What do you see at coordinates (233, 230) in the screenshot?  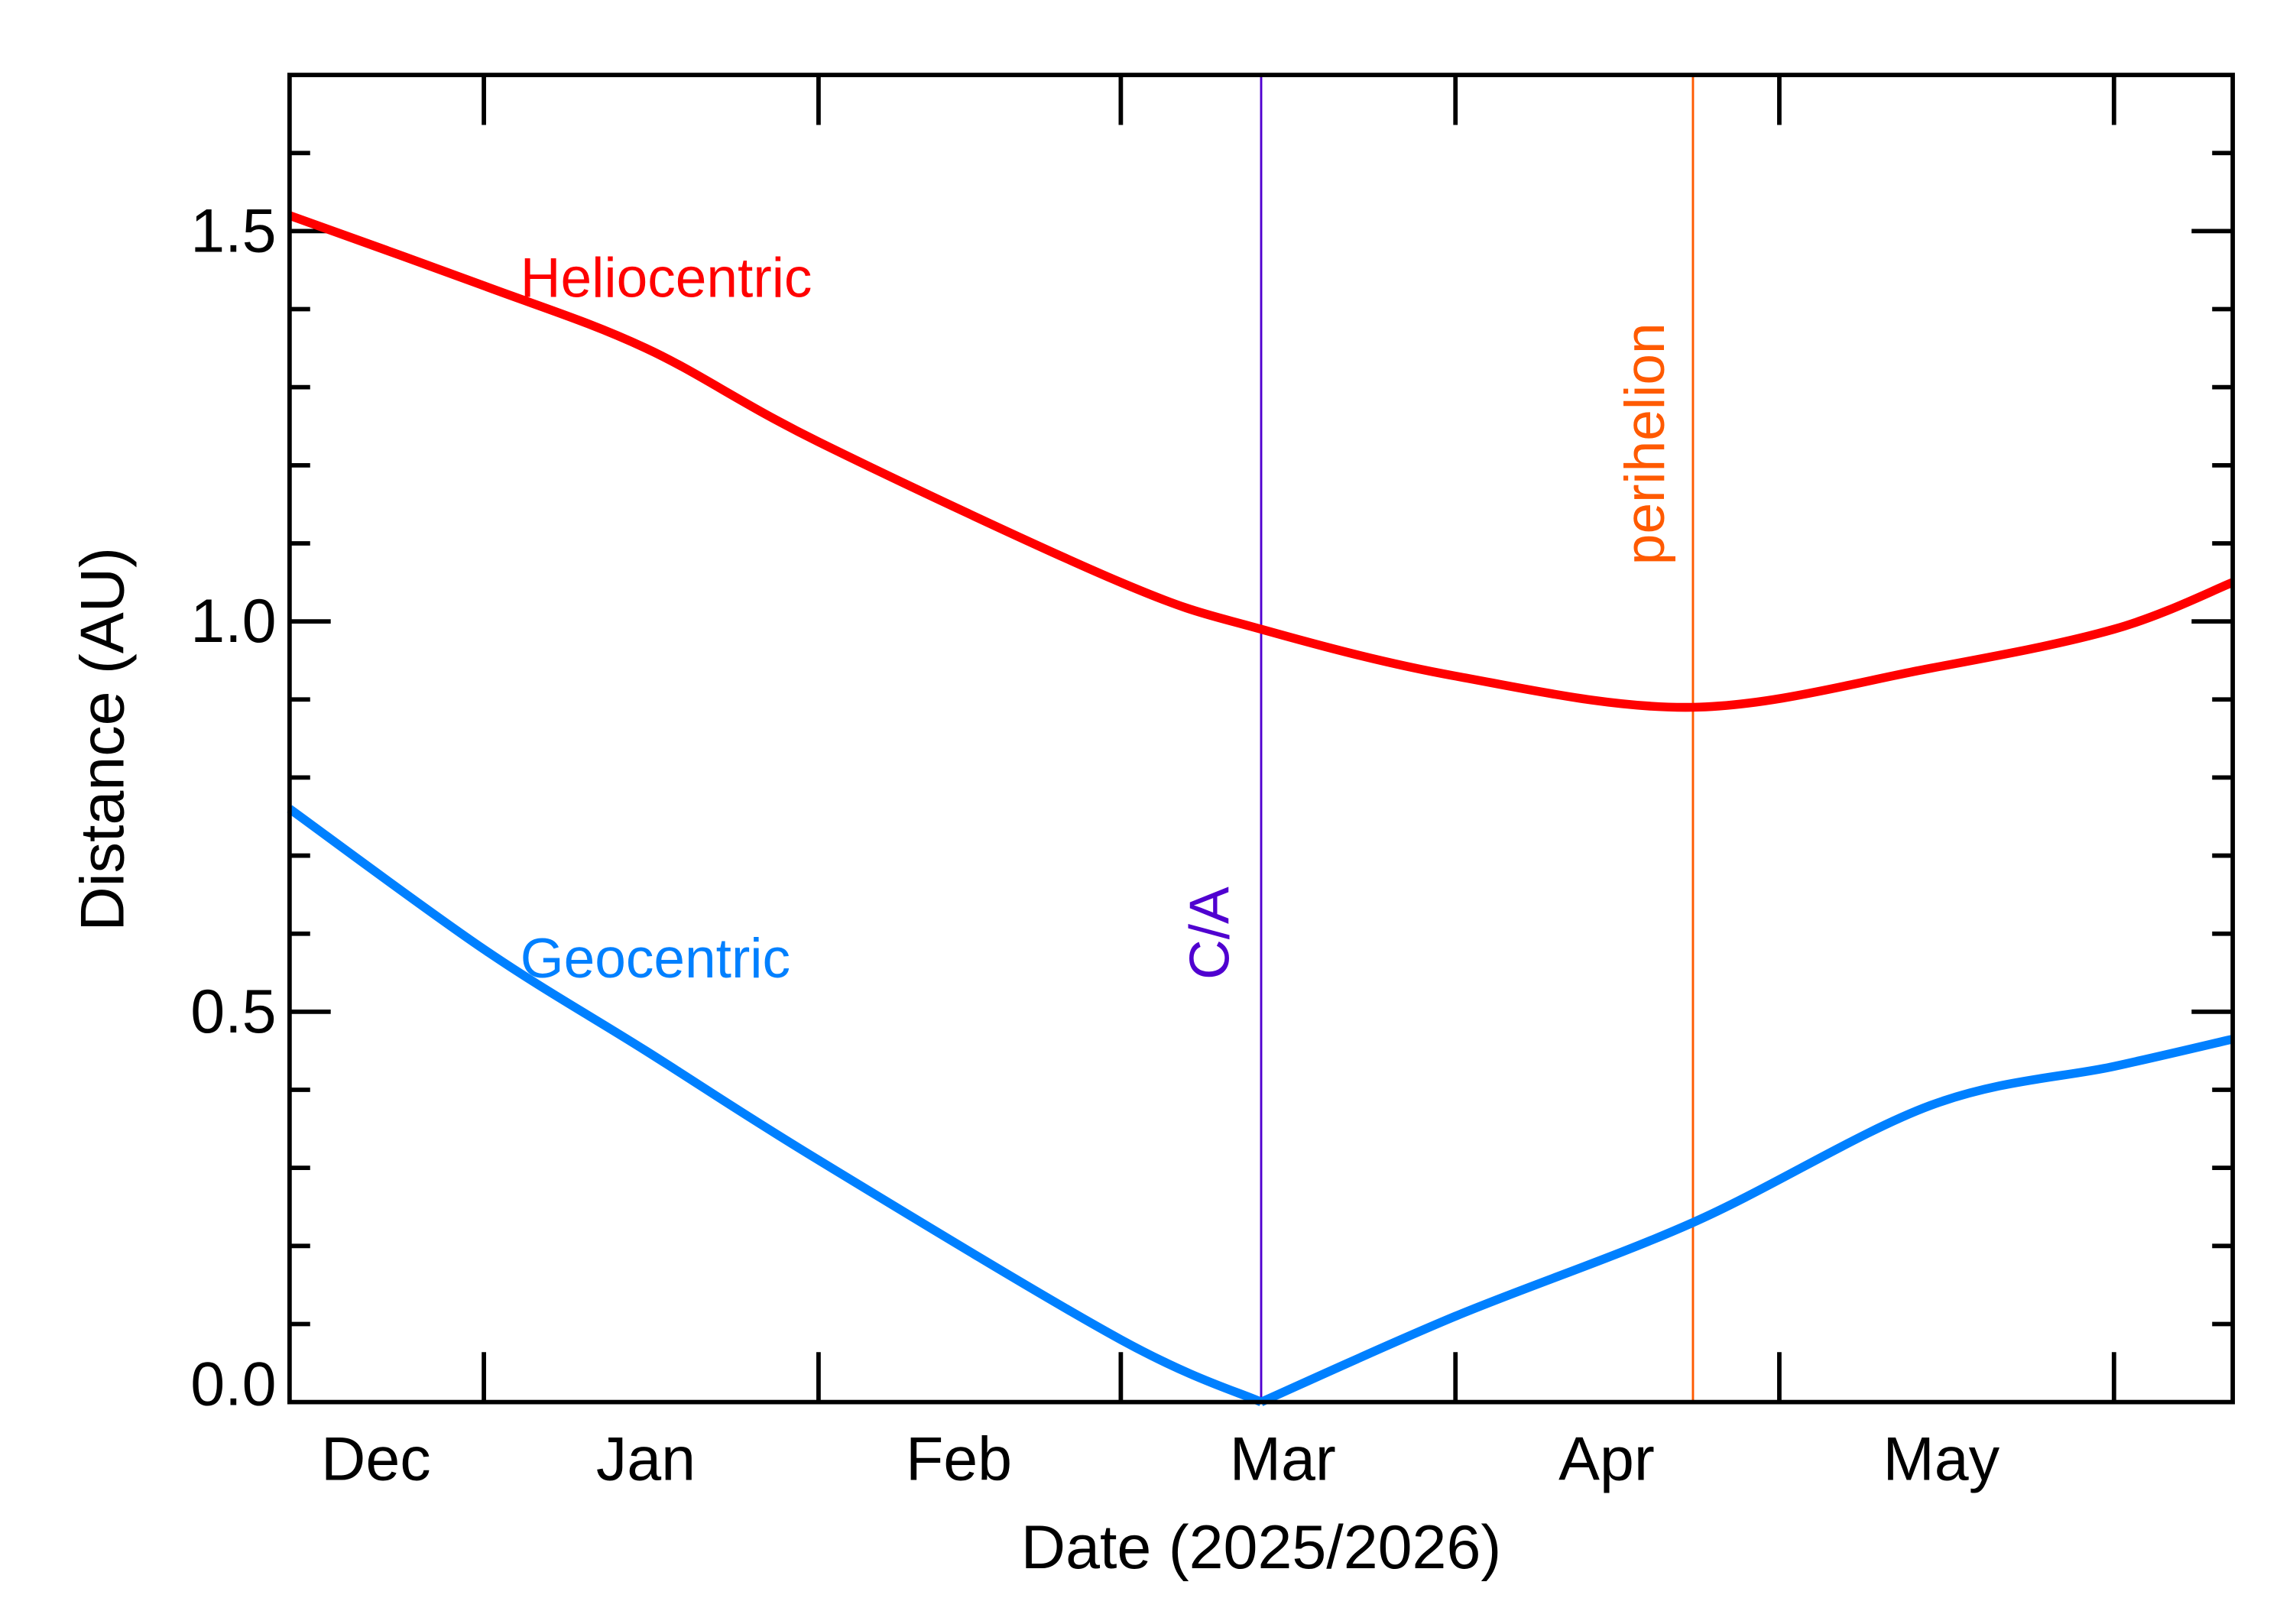 I see `y-tick-label: 1.5` at bounding box center [233, 230].